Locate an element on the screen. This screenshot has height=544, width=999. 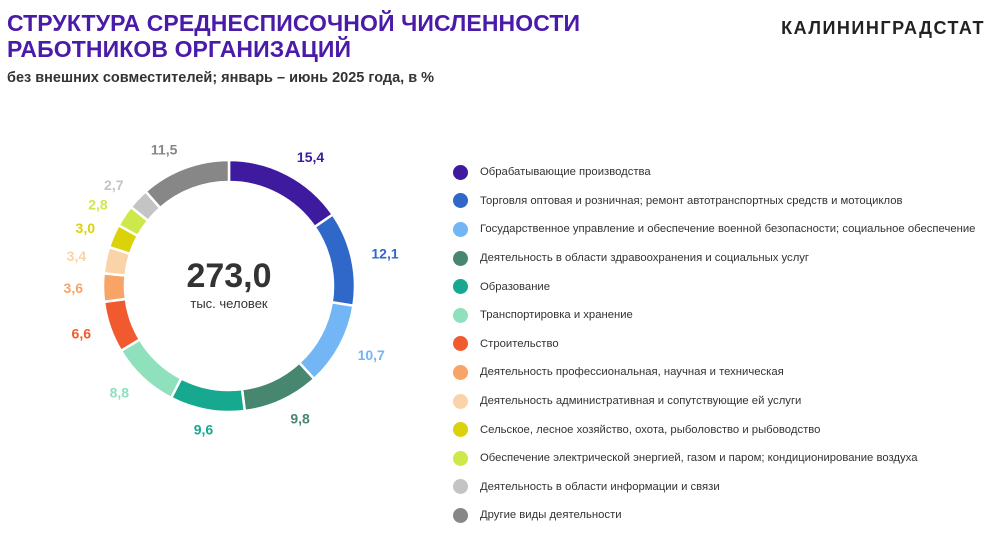
slice-value-label: 10,7 is located at coordinates (371, 355).